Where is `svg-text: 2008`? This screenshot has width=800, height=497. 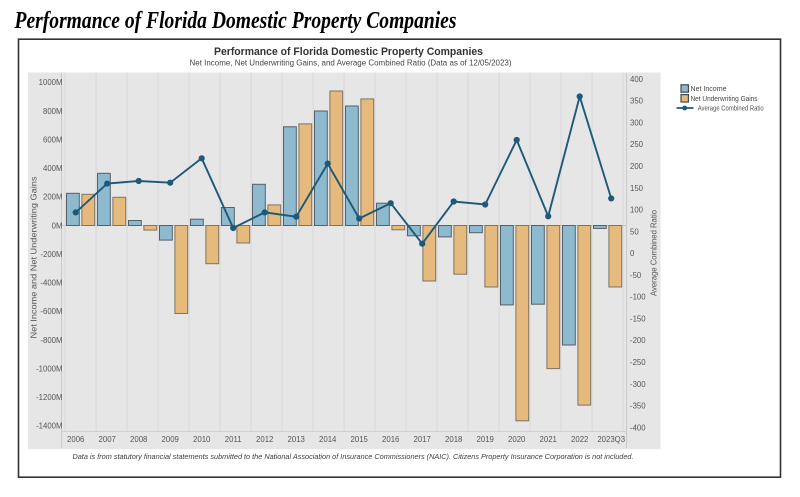
svg-text: 2008 is located at coordinates (138, 439).